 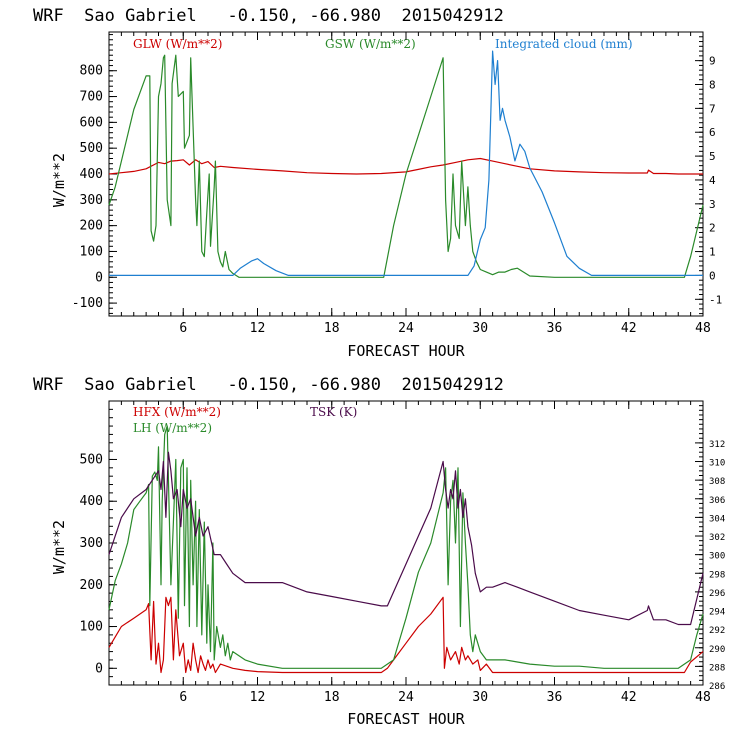 I want to click on chart2-y2-tick-label: 310, so click(x=717, y=464).